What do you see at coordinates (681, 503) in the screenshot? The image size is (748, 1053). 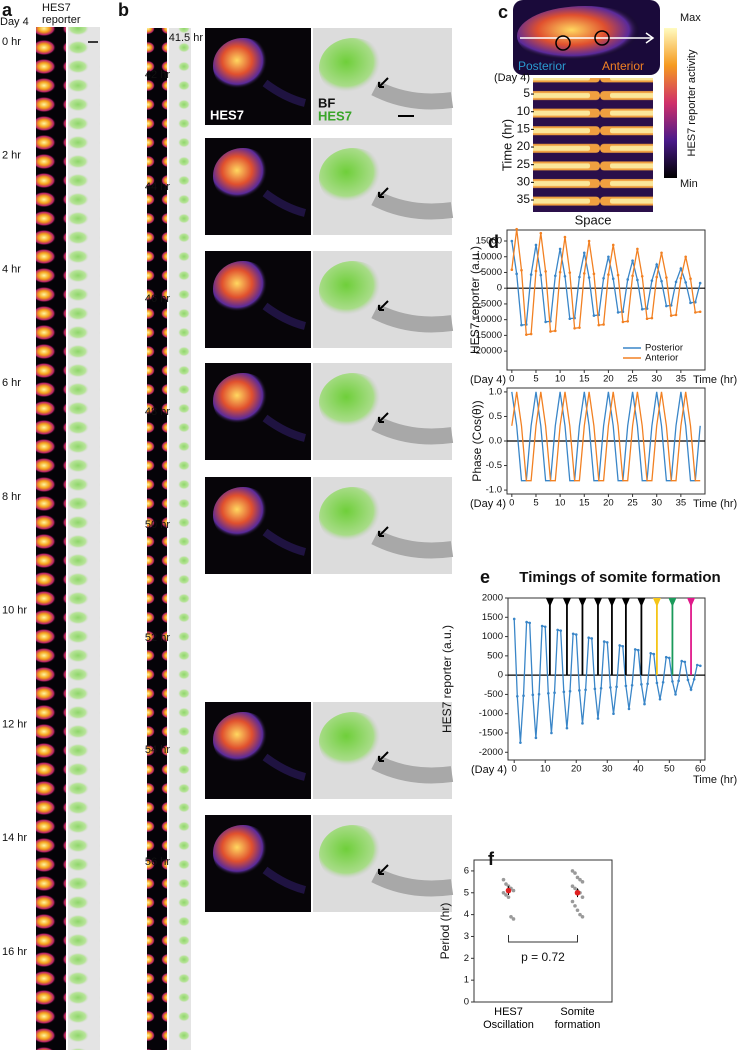 I see `x-tick-label: 35` at bounding box center [681, 503].